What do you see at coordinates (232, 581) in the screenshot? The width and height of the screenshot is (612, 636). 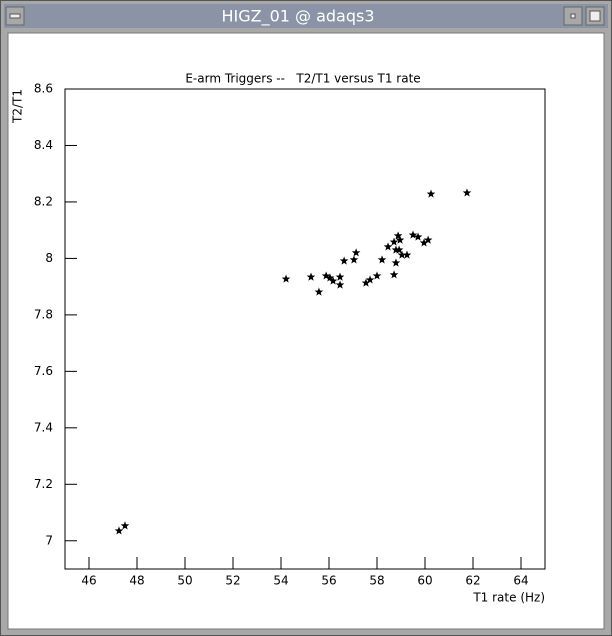 I see `x-tick-label: 52` at bounding box center [232, 581].